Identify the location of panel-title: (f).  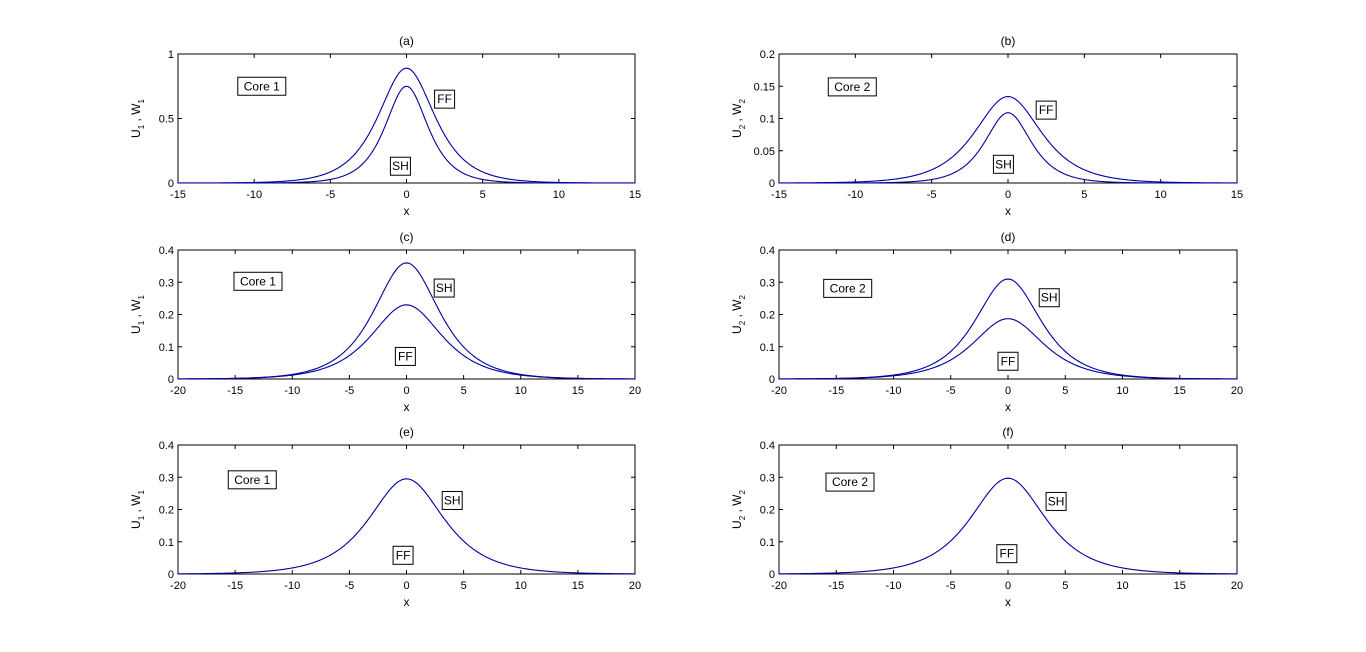
(1007, 432).